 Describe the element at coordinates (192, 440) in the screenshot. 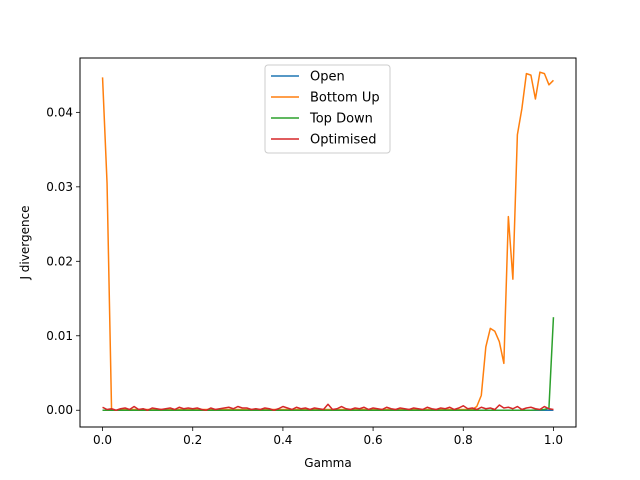

I see `x-tick-label: 0.2` at that location.